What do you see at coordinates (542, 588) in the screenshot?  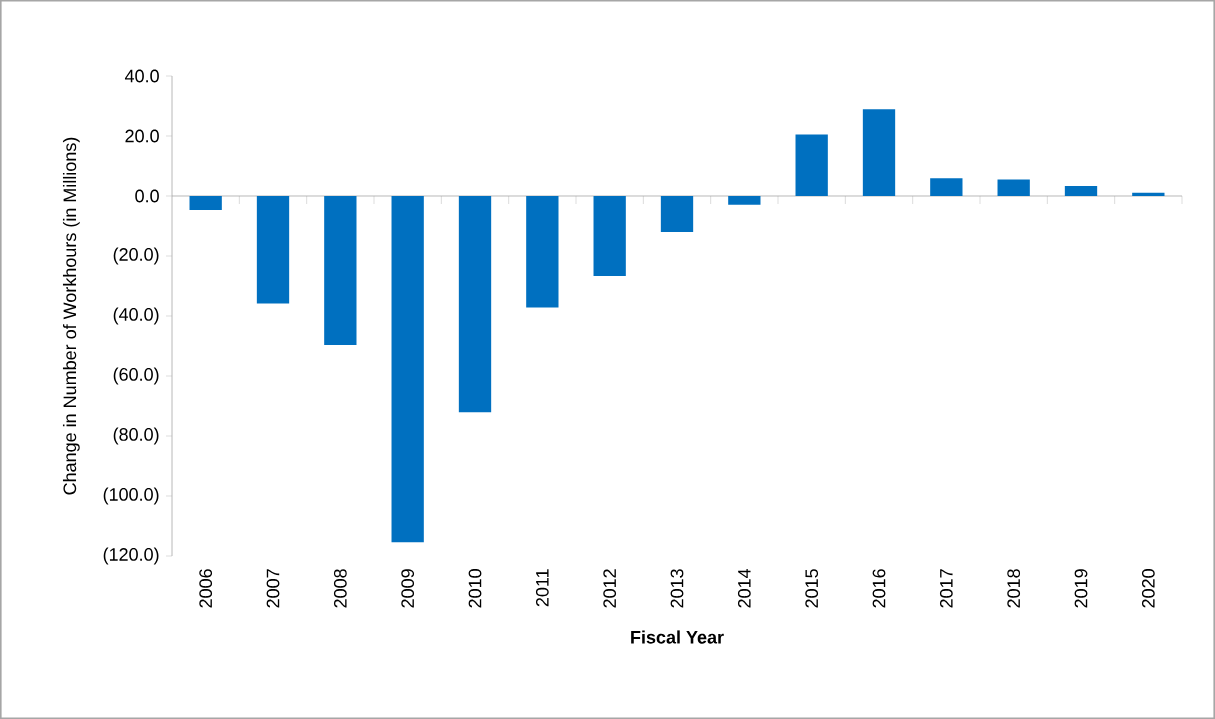 I see `x-tick-label: 2011` at bounding box center [542, 588].